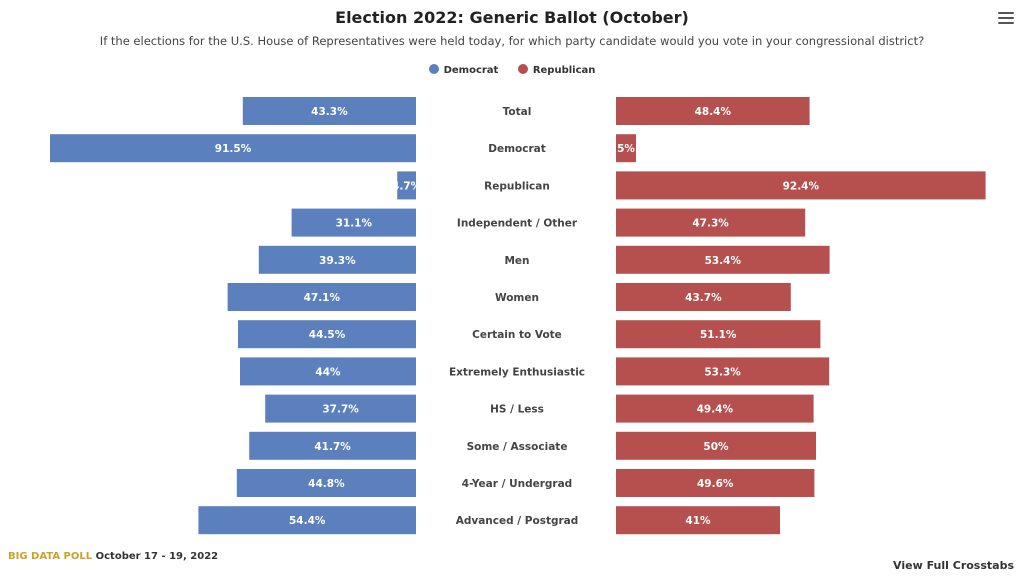  I want to click on bar-democrat-advanced-postgrad, so click(307, 520).